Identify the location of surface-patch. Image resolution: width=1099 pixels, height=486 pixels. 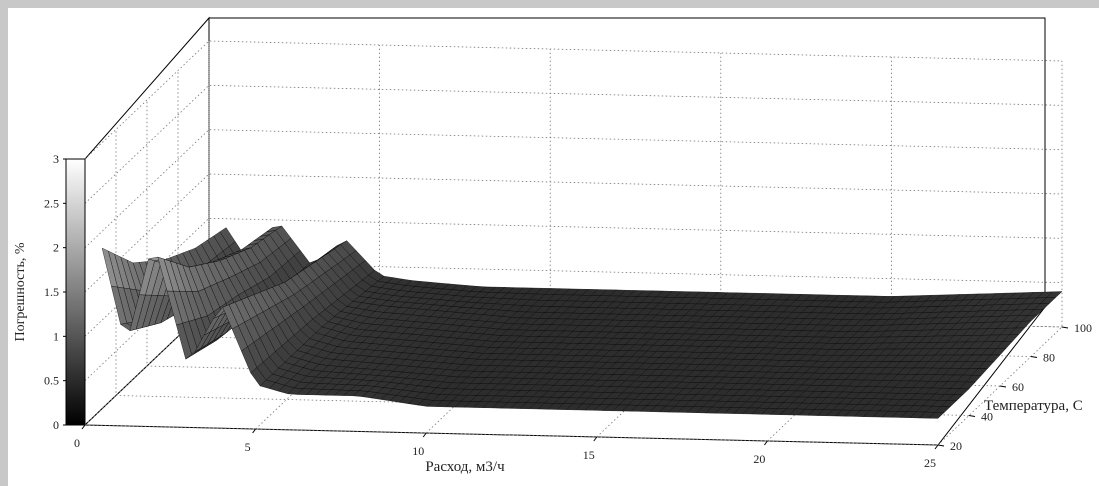
(936, 415).